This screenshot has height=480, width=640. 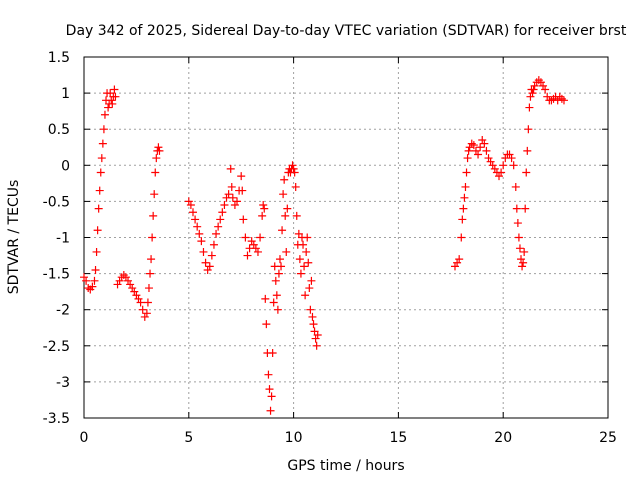 I want to click on y-tick-label: -0.5, so click(x=56, y=202).